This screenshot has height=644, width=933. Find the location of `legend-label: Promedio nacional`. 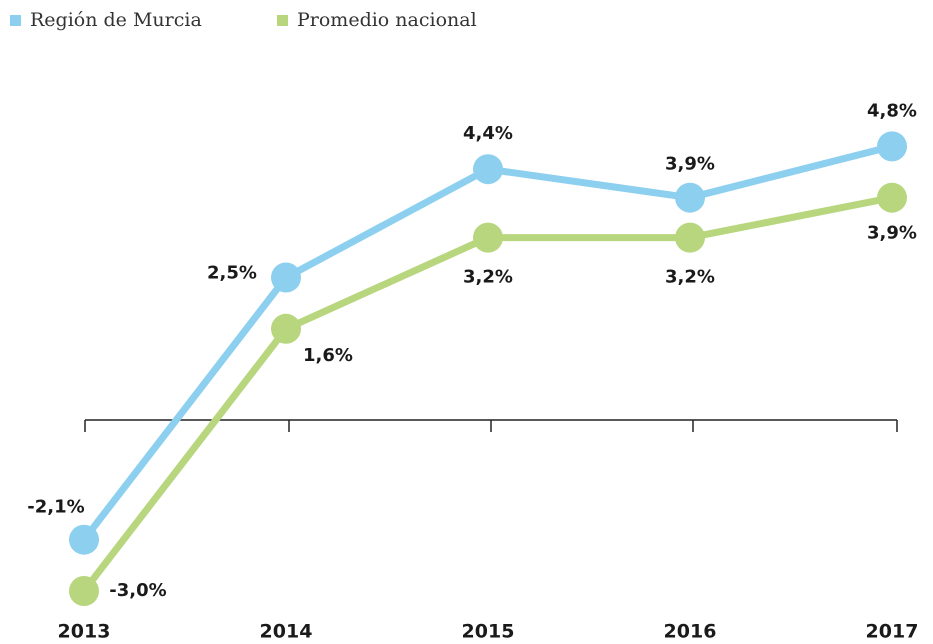

legend-label: Promedio nacional is located at coordinates (387, 20).